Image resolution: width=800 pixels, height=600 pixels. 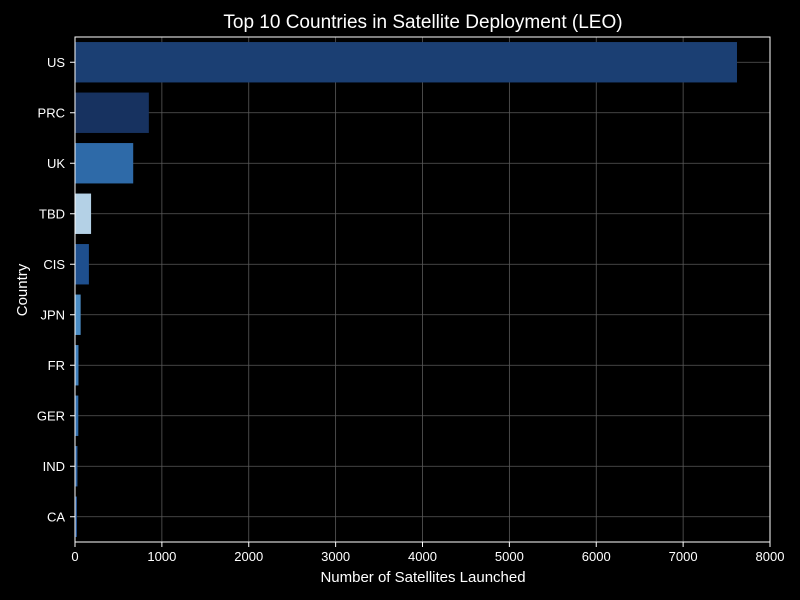 I want to click on x-tick-label: 1000, so click(x=161, y=556).